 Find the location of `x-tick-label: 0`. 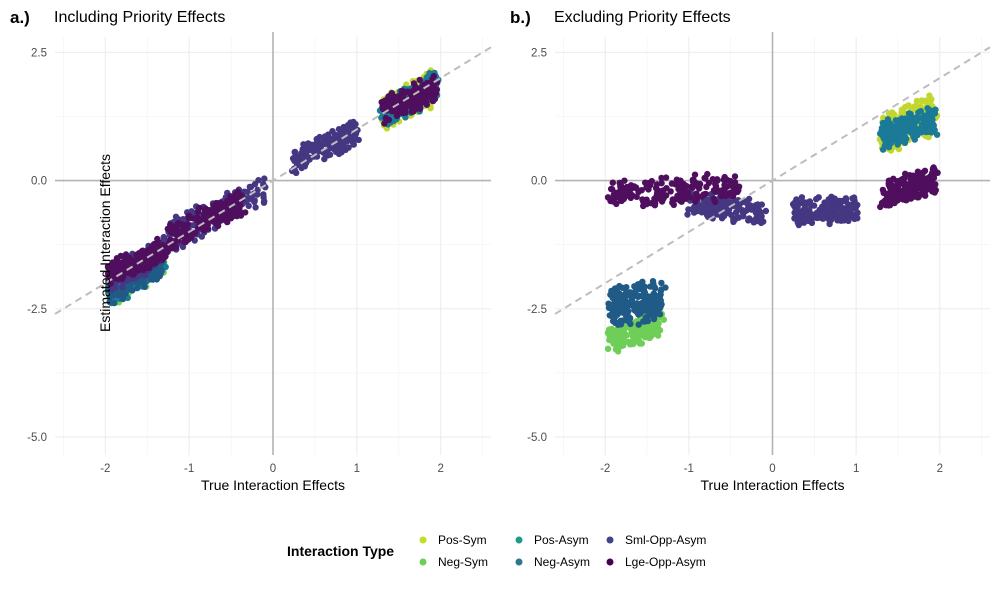

x-tick-label: 0 is located at coordinates (772, 469).